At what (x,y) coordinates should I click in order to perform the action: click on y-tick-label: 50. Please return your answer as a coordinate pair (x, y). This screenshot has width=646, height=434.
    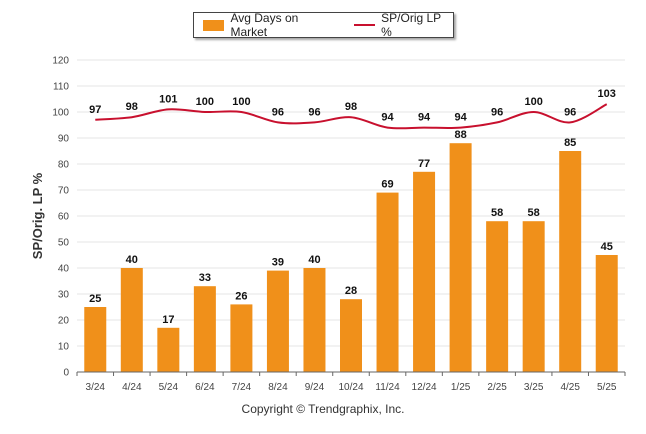
    Looking at the image, I should click on (64, 243).